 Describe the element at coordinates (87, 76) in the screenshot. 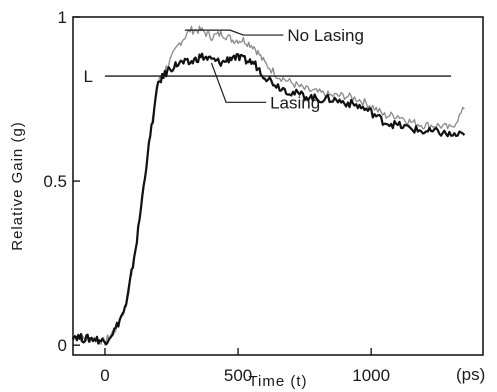

I see `reference-line-label: L` at that location.